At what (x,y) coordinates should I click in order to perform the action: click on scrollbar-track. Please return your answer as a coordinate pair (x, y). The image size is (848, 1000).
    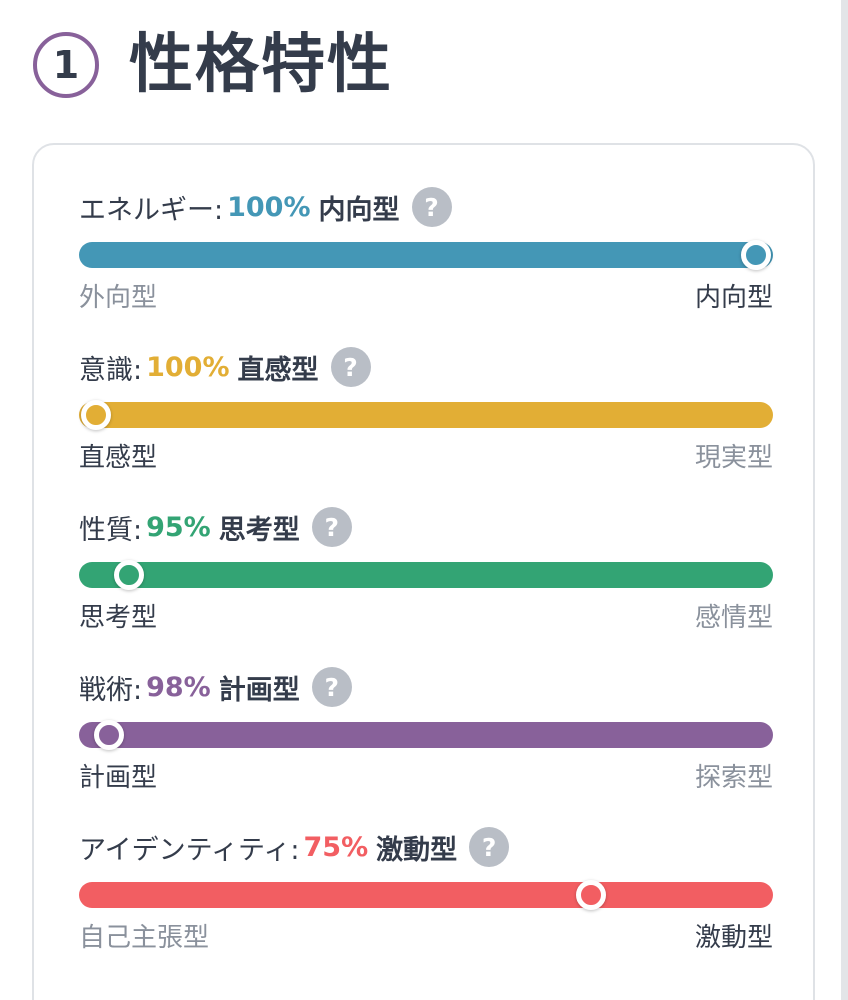
    Looking at the image, I should click on (844, 500).